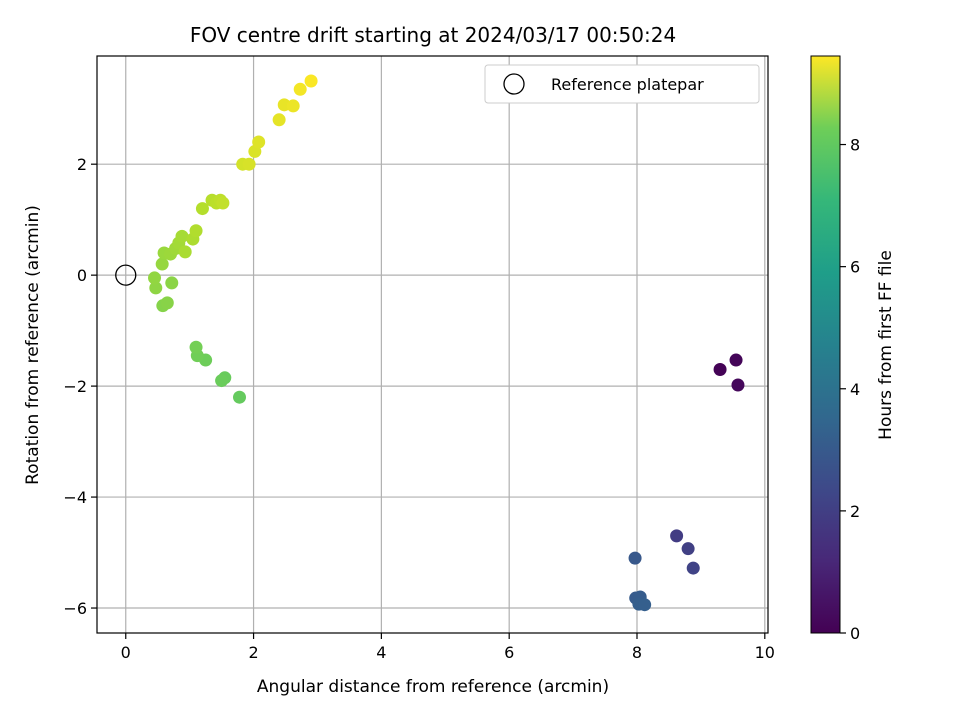 This screenshot has height=720, width=960. What do you see at coordinates (33, 345) in the screenshot?
I see `y-axis-label: Rotation from reference (arcmin)` at bounding box center [33, 345].